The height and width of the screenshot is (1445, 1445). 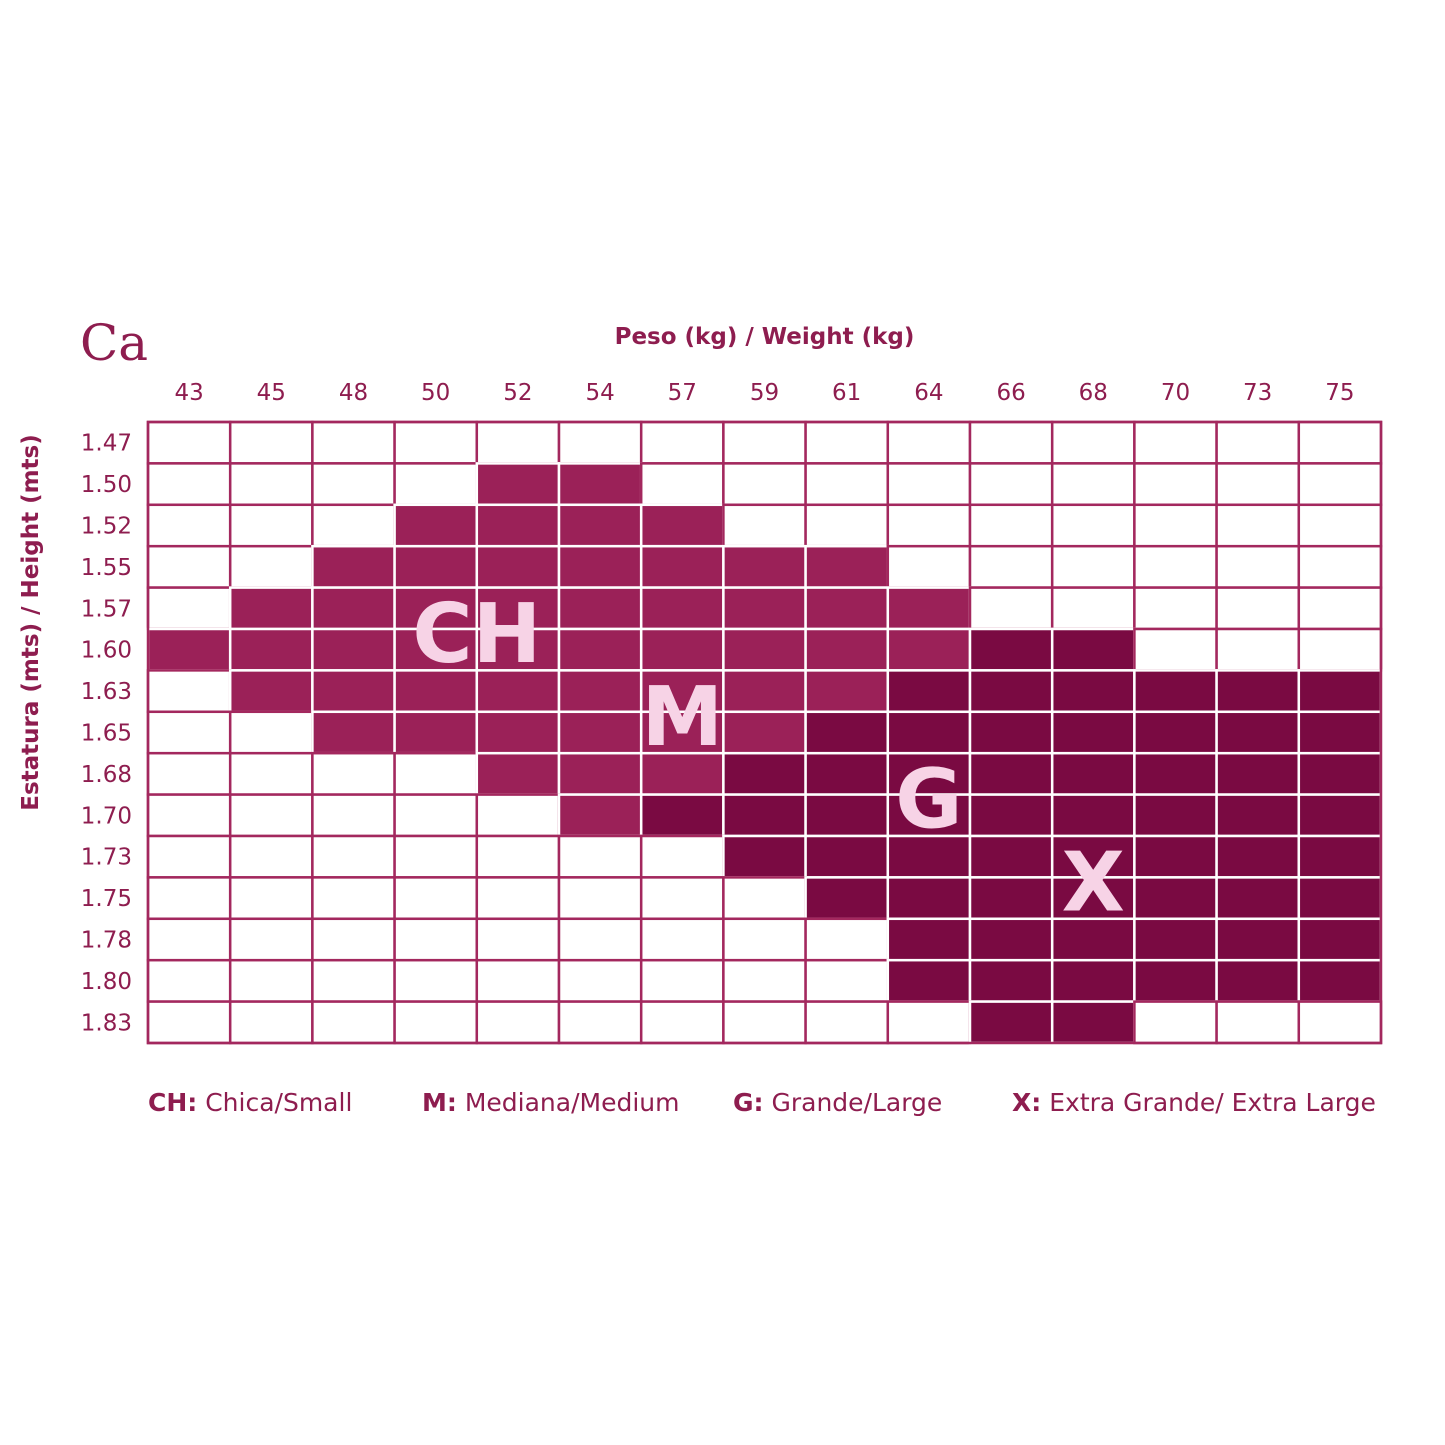 I want to click on x-tick-label: 43, so click(x=188, y=393).